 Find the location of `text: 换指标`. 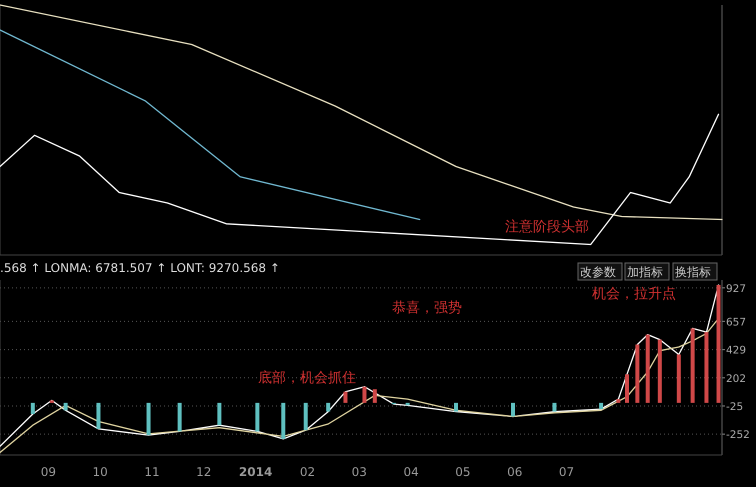

text: 换指标 is located at coordinates (693, 272).